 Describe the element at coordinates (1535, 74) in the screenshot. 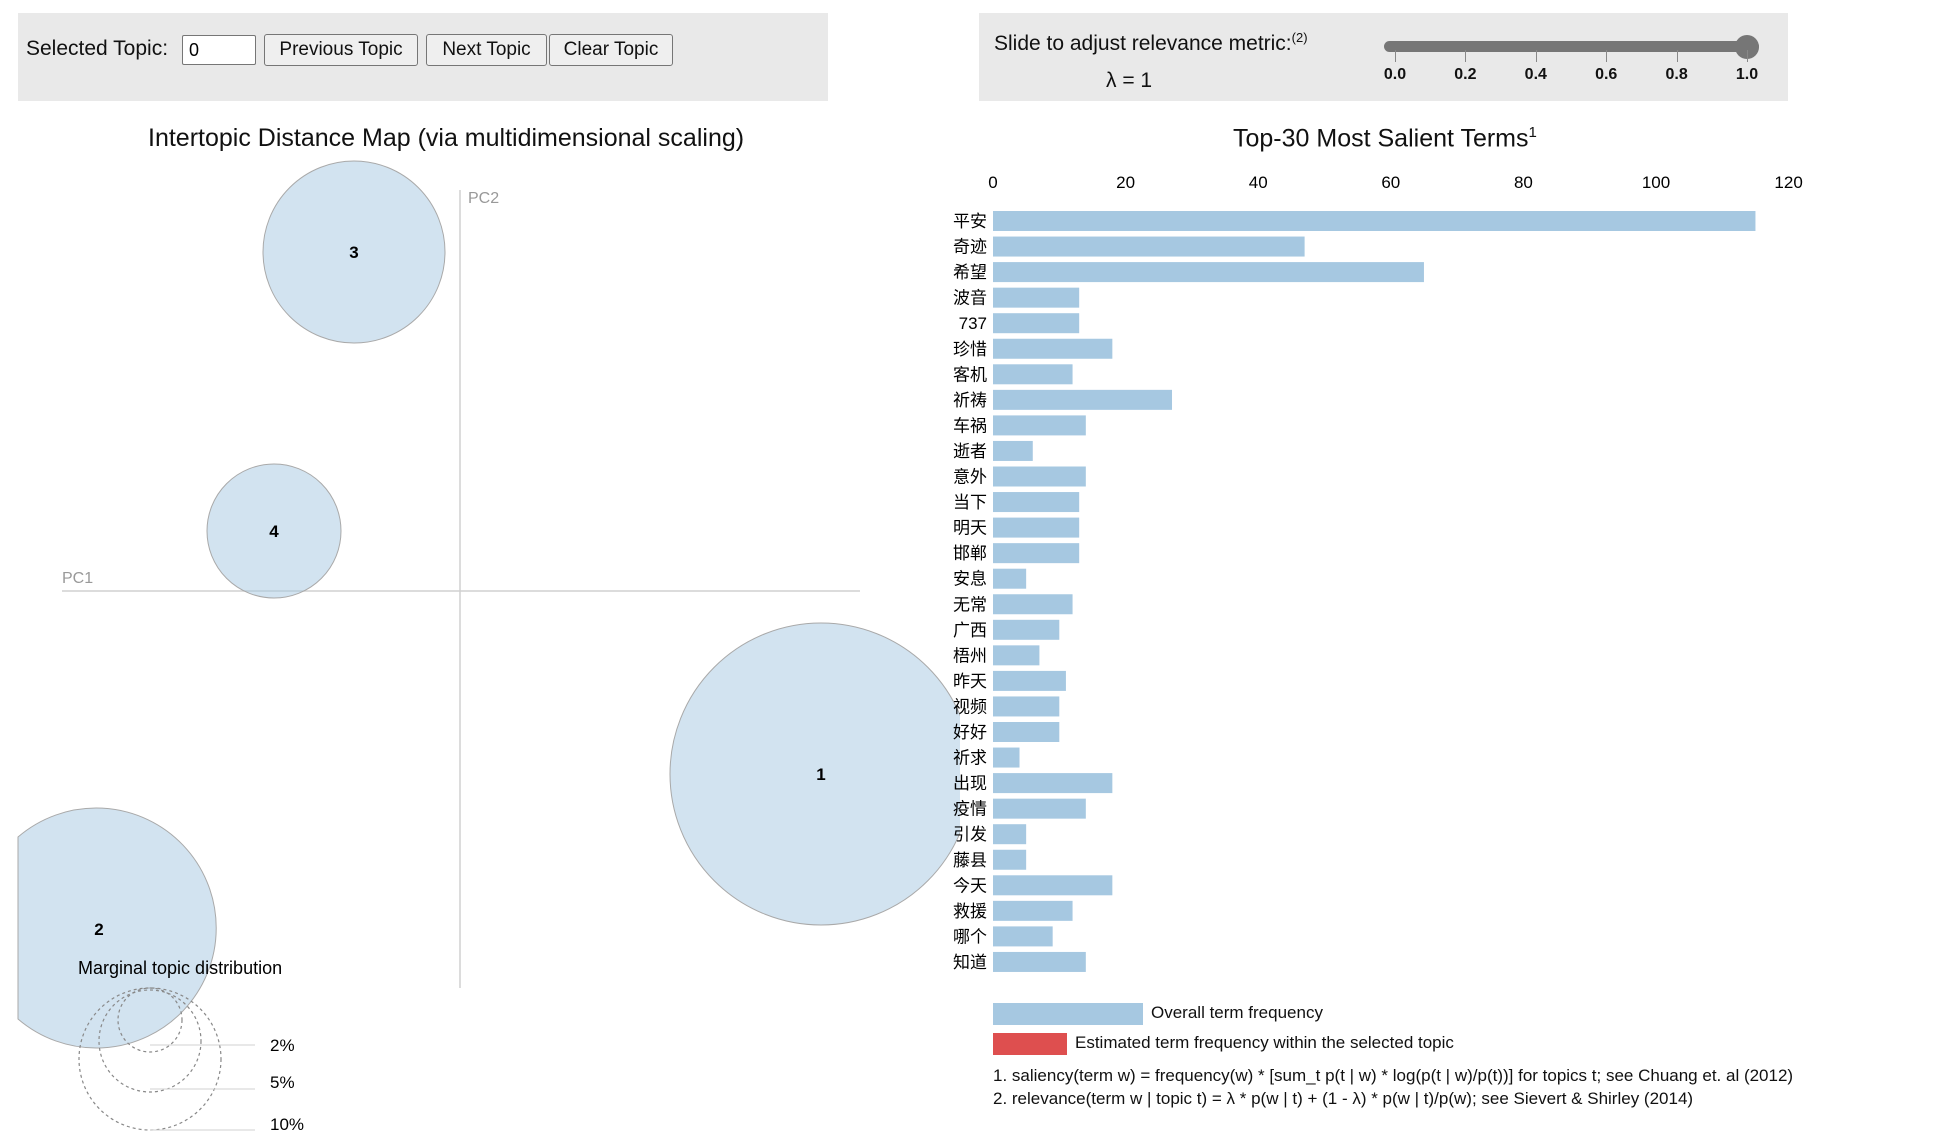

I see `slider-tick-label: 0.4` at that location.